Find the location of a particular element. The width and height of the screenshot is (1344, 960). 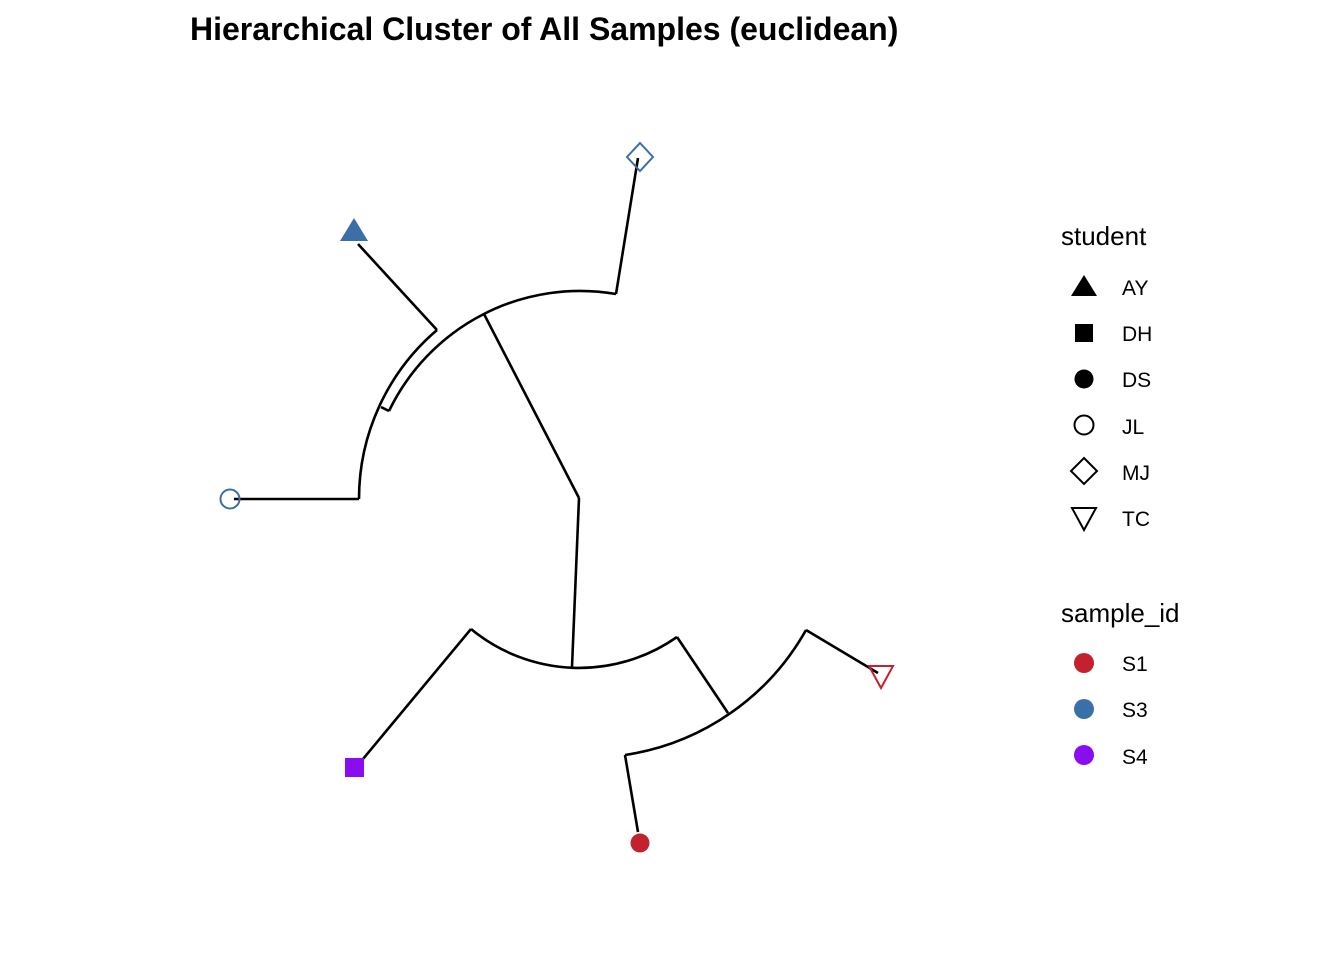

legend-sample-id: sample_id S1 S3 S4 is located at coordinates (1120, 683).